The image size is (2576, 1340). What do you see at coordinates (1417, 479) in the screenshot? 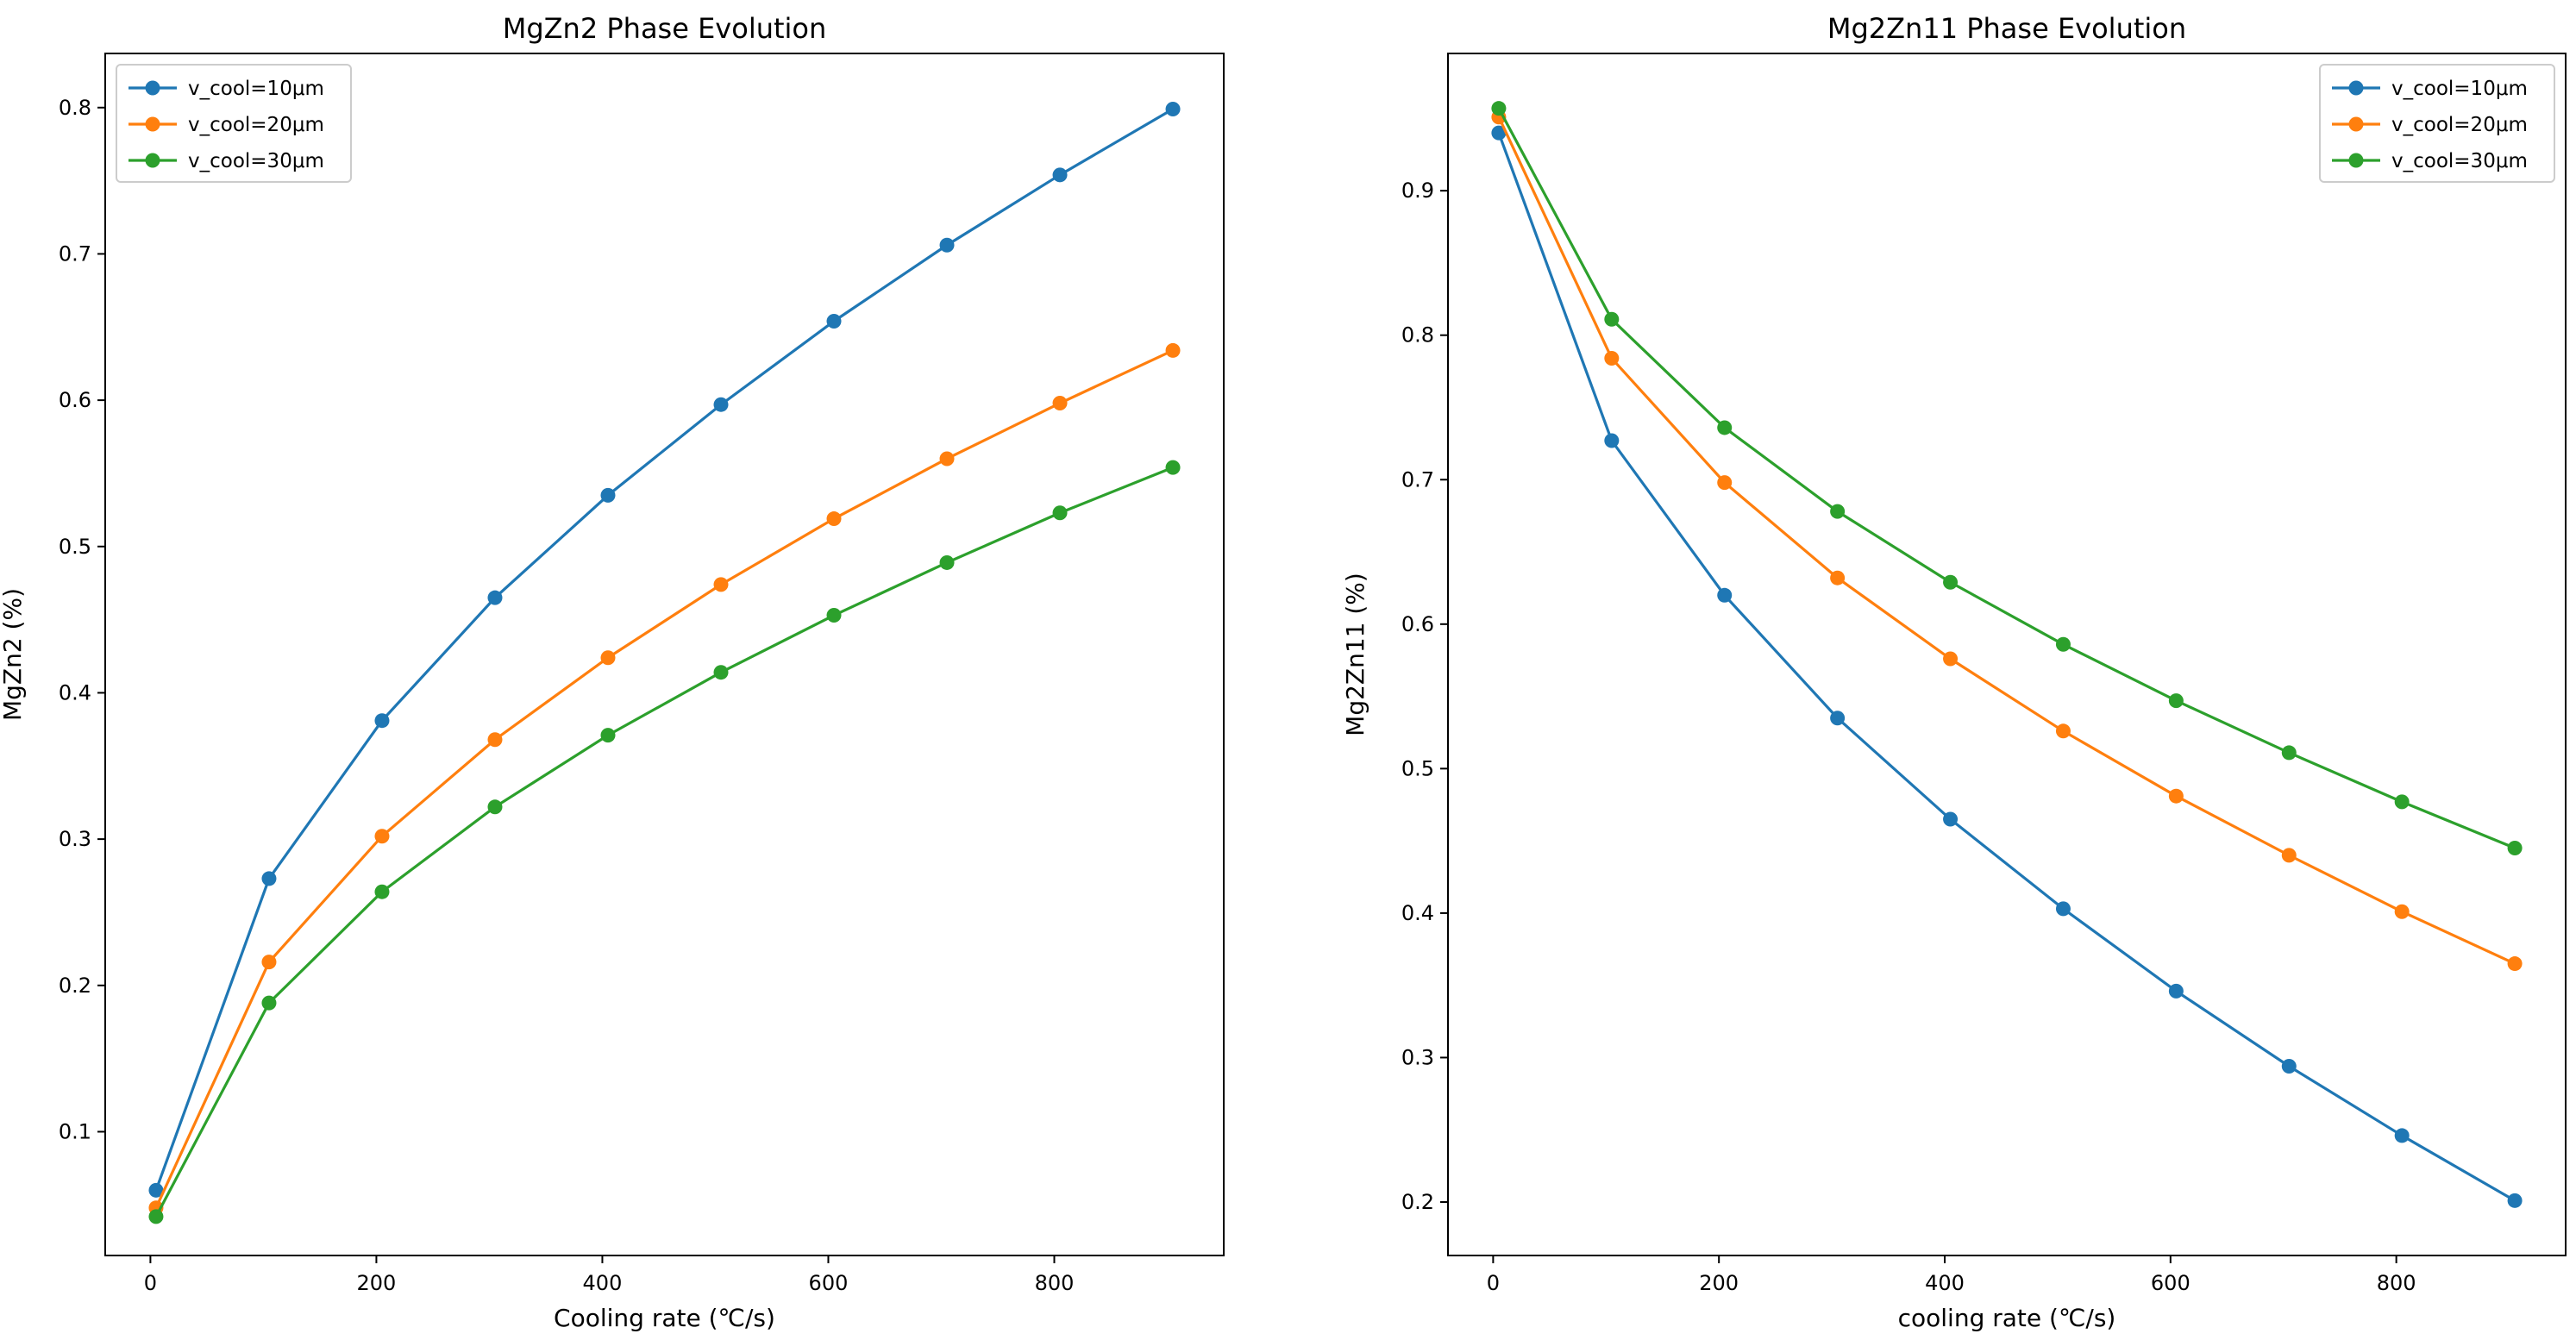
I see `mg2zn11-y-tick-label: 0.7` at bounding box center [1417, 479].